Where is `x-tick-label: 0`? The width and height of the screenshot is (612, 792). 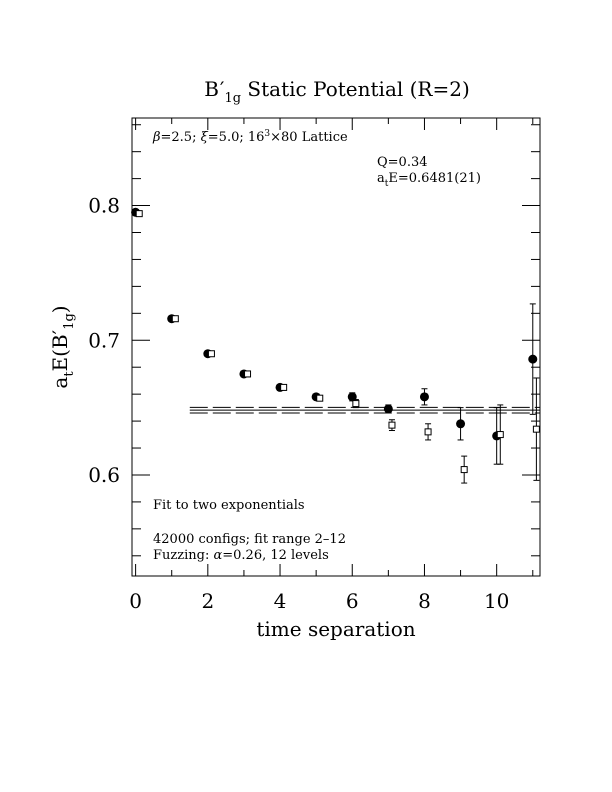 x-tick-label: 0 is located at coordinates (135, 601).